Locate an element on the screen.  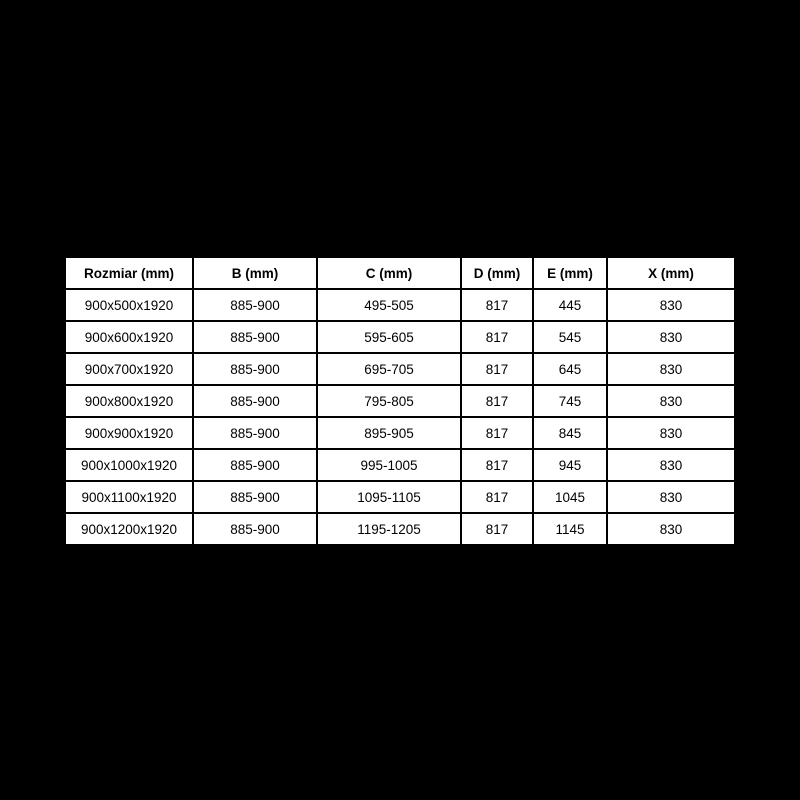
table-row: 900x1200x1920 885-900 1195-1205 817 1145 830 is located at coordinates (400, 529).